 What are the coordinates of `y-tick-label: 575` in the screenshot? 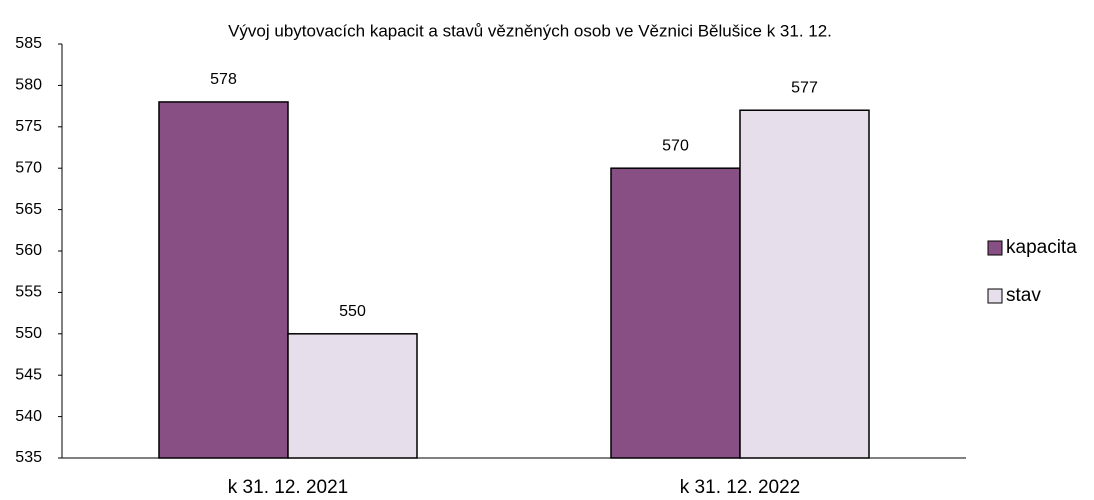 It's located at (28, 126).